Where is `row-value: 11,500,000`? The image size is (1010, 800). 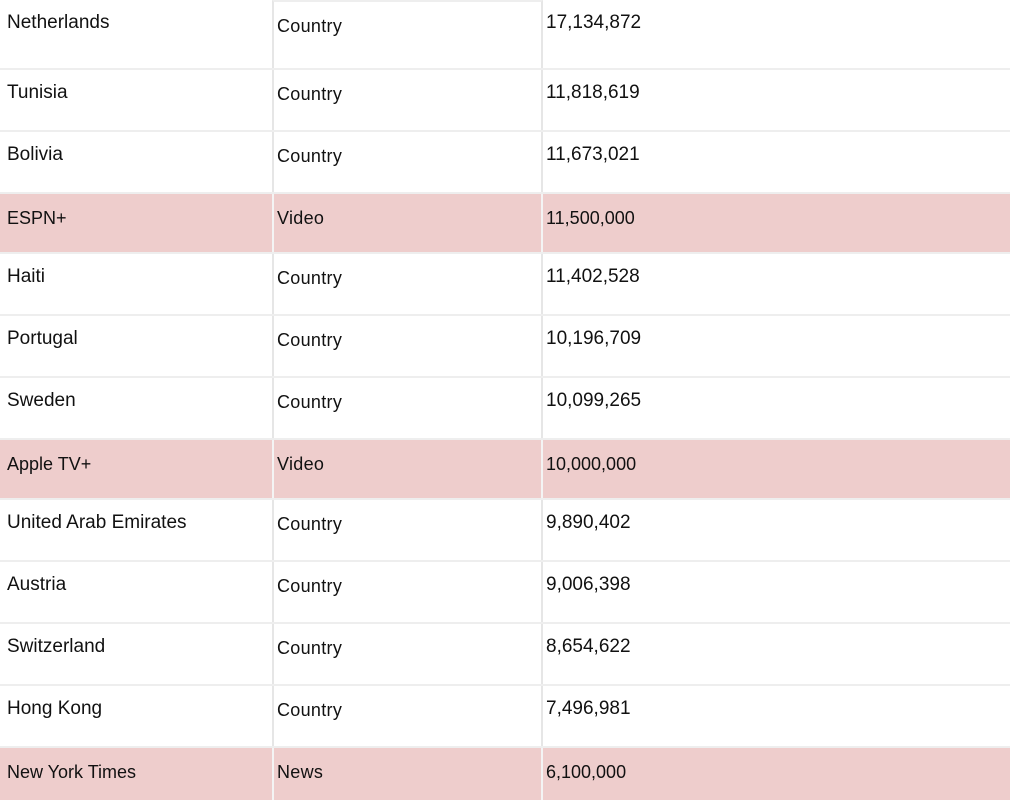 row-value: 11,500,000 is located at coordinates (590, 218).